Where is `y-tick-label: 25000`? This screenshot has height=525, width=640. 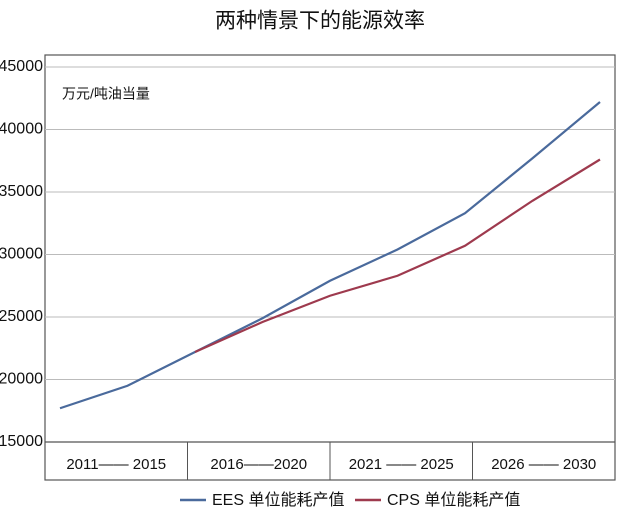 y-tick-label: 25000 is located at coordinates (21, 316).